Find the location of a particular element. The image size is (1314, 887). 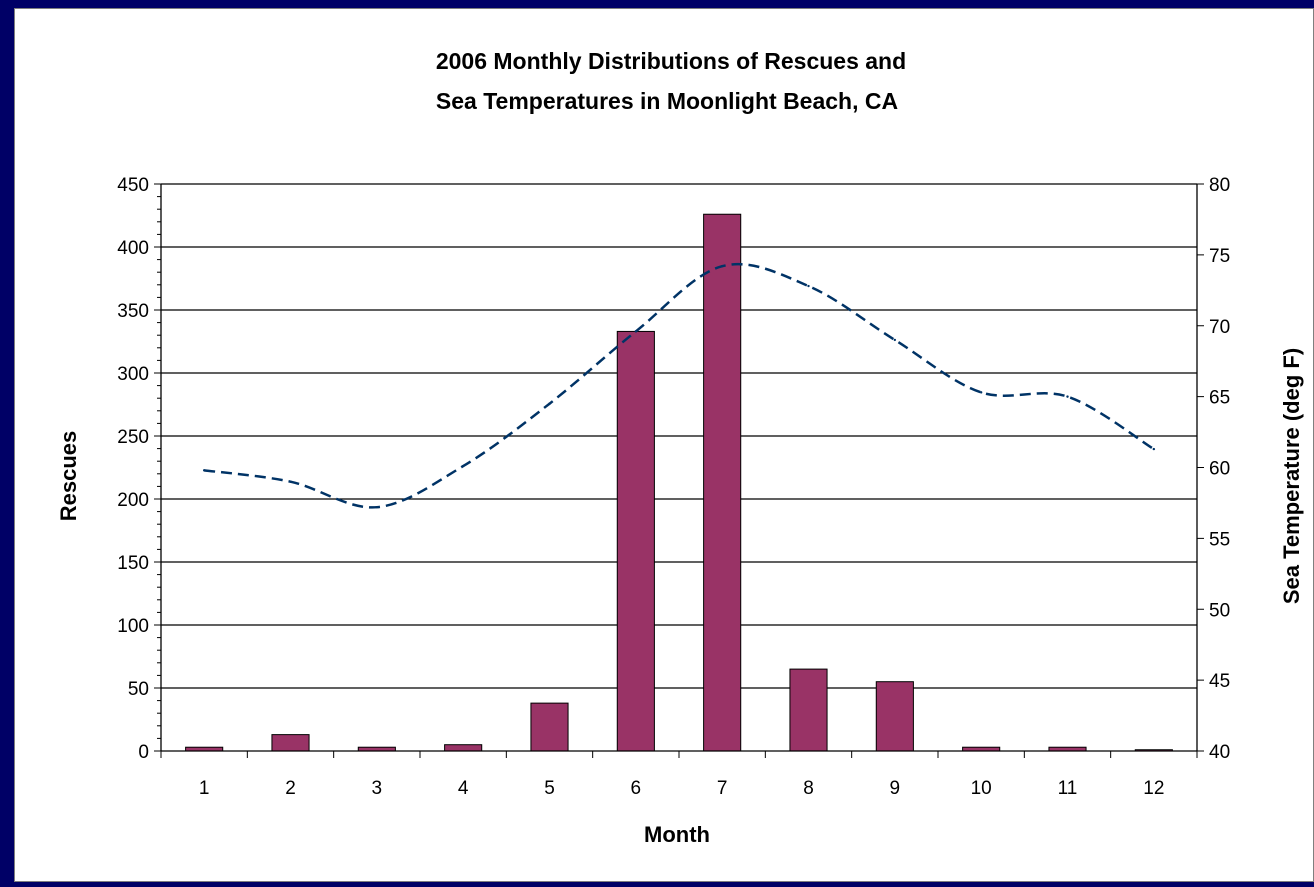

y2-tick-label-45: 45 is located at coordinates (1219, 681).